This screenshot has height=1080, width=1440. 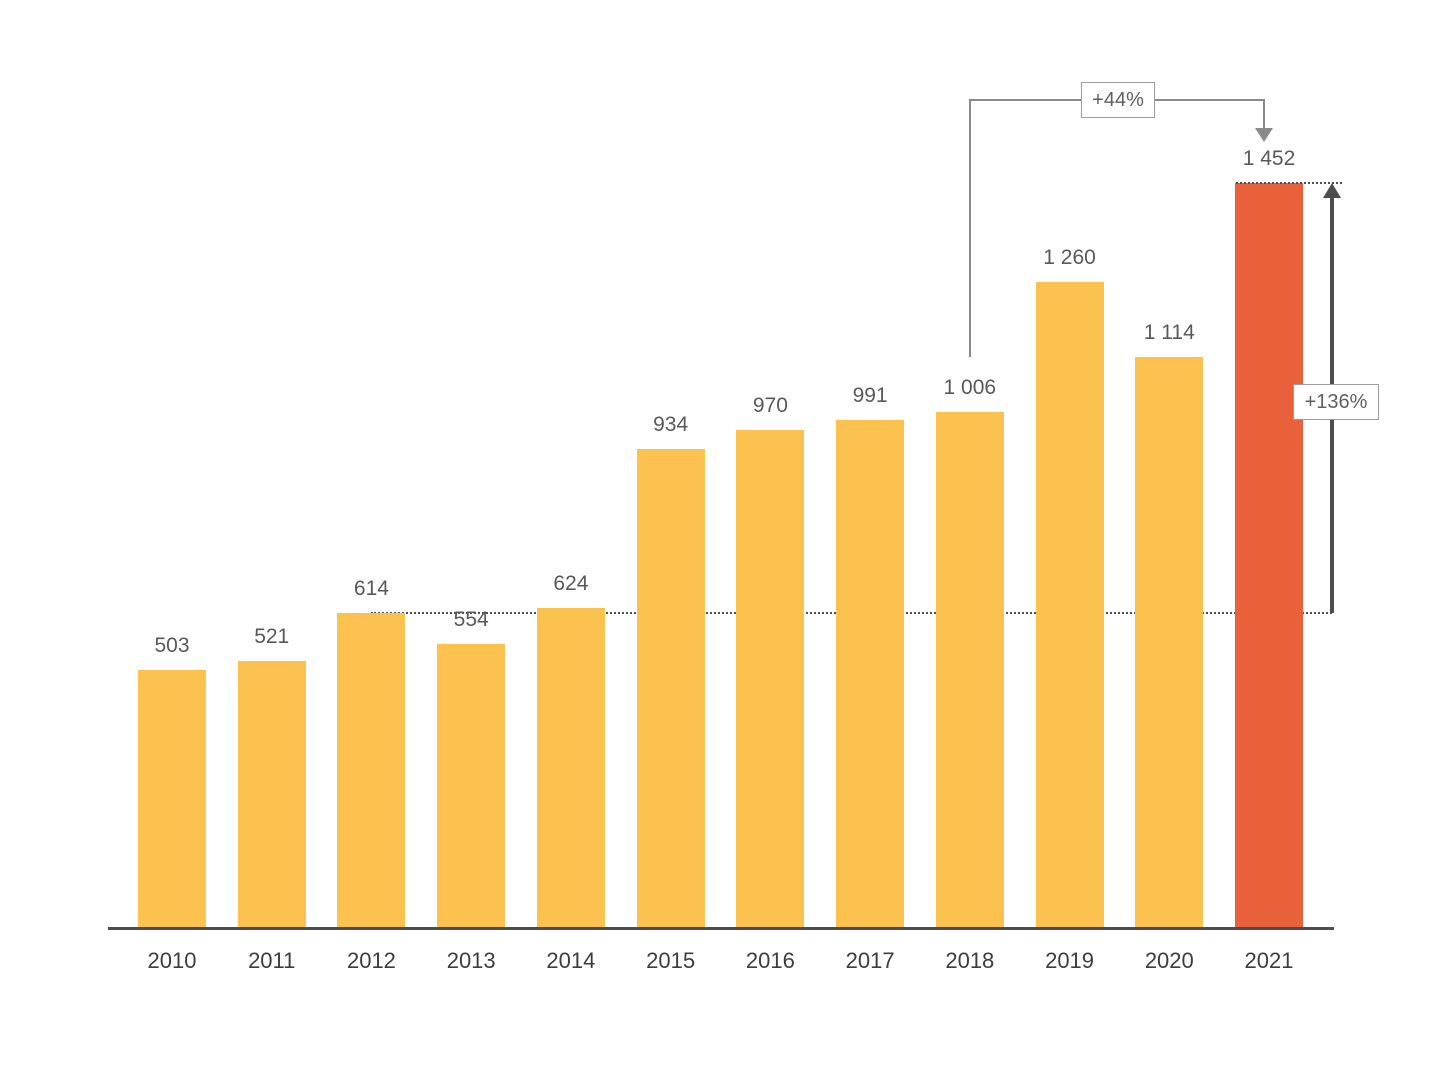 I want to click on x-tick-2010: 2010, so click(x=172, y=960).